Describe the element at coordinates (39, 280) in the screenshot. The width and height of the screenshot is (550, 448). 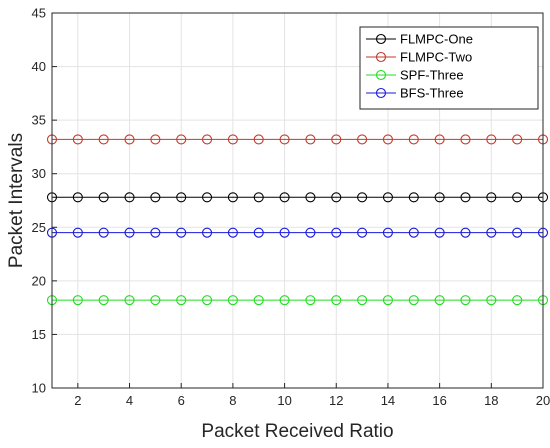
I see `y-tick-label: 20` at that location.